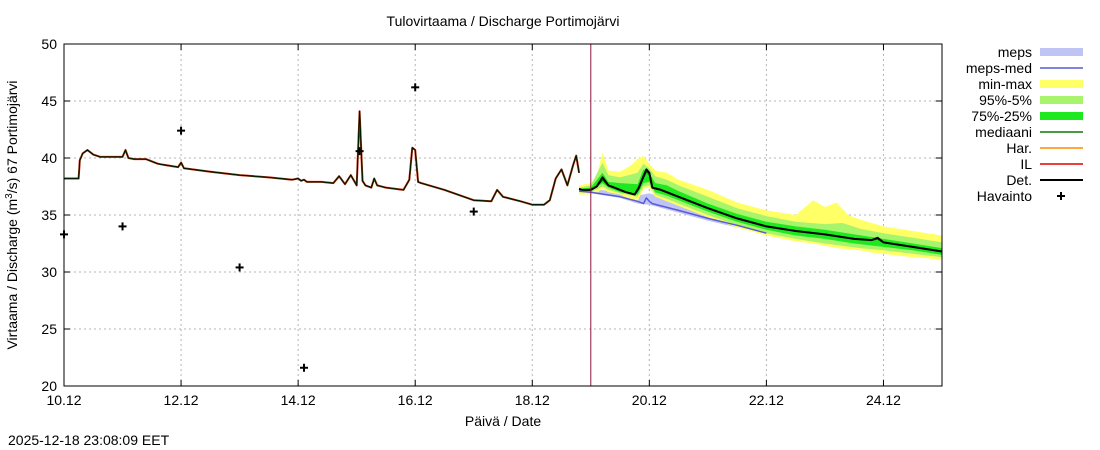 This screenshot has width=1100, height=450. I want to click on legend-label: meps-med, so click(999, 68).